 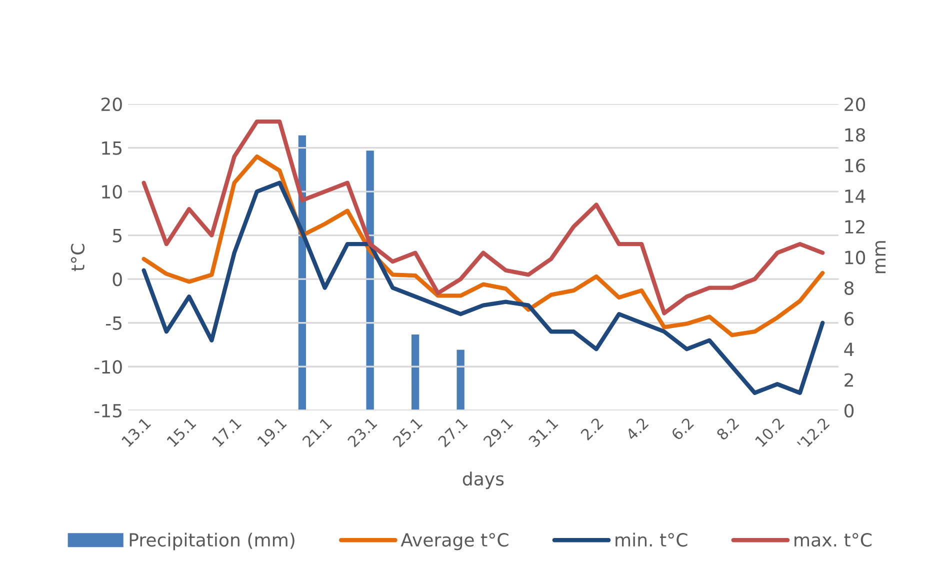 I want to click on legend-label: Precipitation (mm), so click(x=212, y=541).